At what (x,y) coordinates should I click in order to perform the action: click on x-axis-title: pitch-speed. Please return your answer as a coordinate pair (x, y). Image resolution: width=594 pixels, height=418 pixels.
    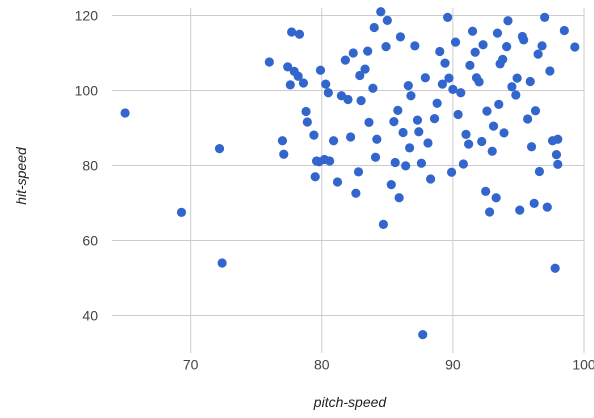
    Looking at the image, I should click on (350, 402).